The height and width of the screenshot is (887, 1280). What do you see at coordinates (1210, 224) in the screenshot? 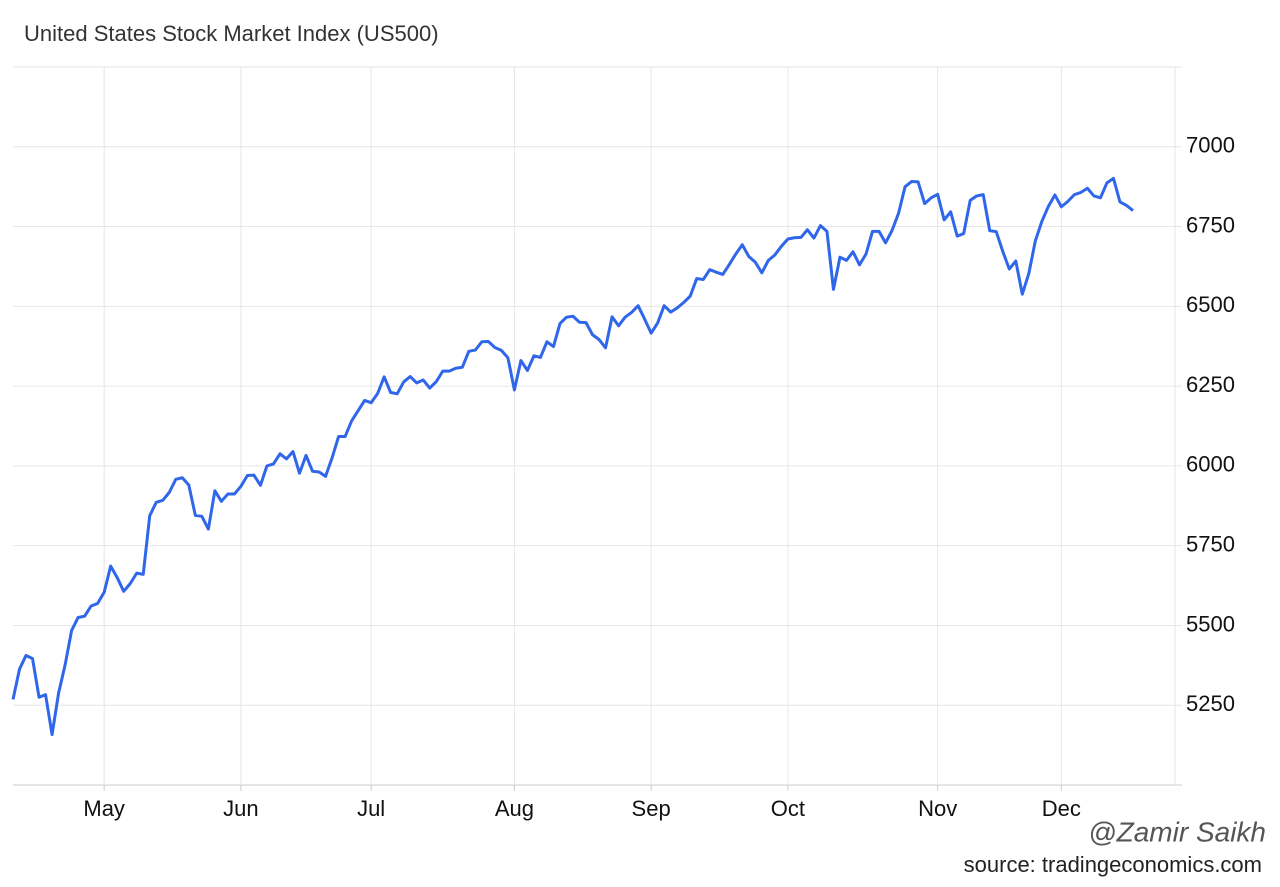
I see `y-tick-label: 6750` at bounding box center [1210, 224].